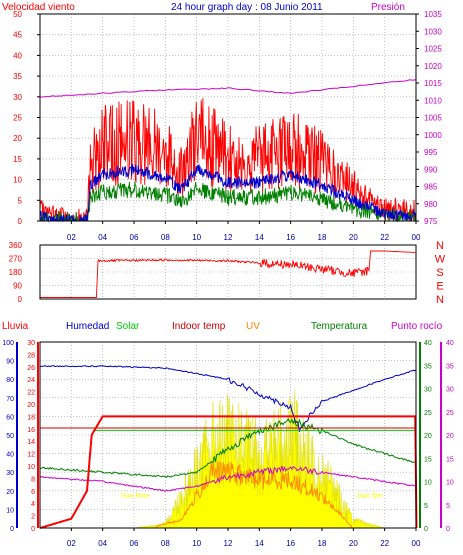 The height and width of the screenshot is (555, 463). I want to click on humidity-tick-label: 10, so click(10, 510).